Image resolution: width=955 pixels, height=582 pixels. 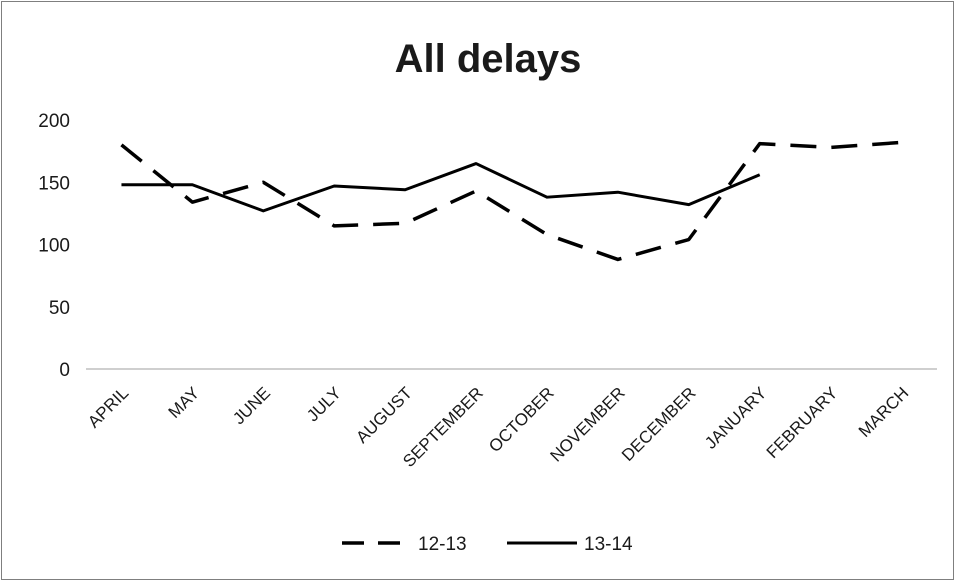 I want to click on x-tick-label: JULY, so click(x=324, y=404).